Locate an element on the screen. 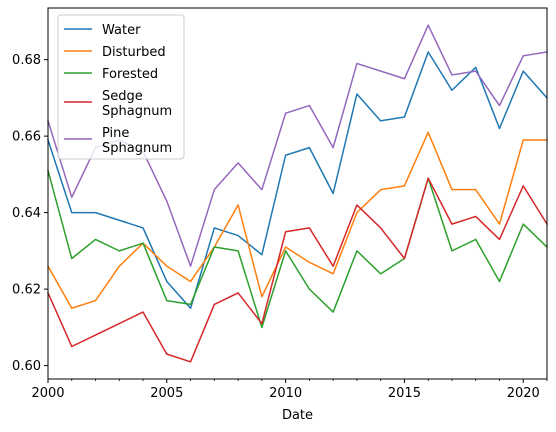 The width and height of the screenshot is (556, 432). y-tick-label: 0.62 is located at coordinates (26, 290).